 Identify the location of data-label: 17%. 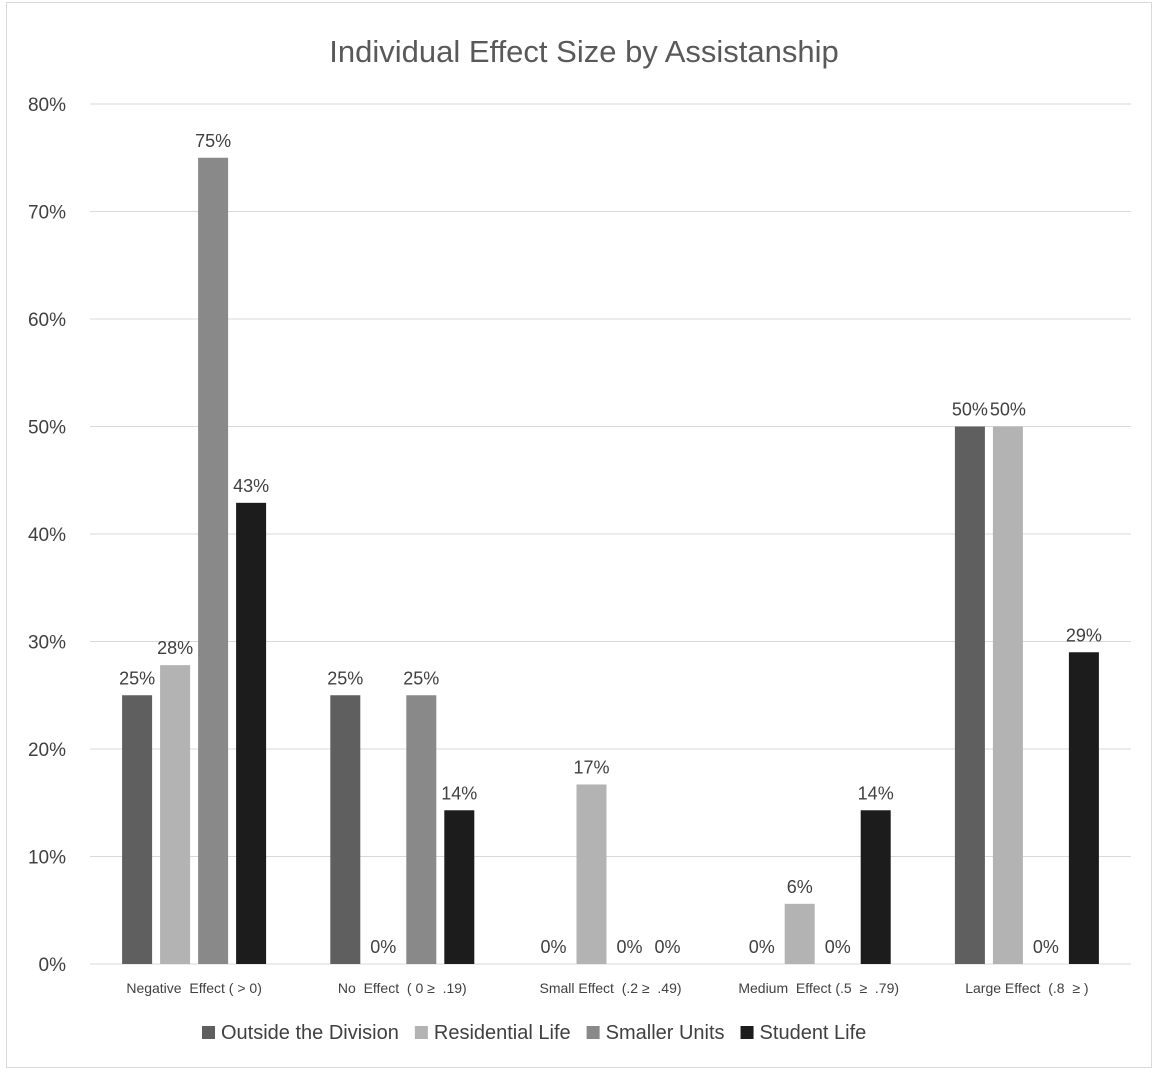
(591, 767).